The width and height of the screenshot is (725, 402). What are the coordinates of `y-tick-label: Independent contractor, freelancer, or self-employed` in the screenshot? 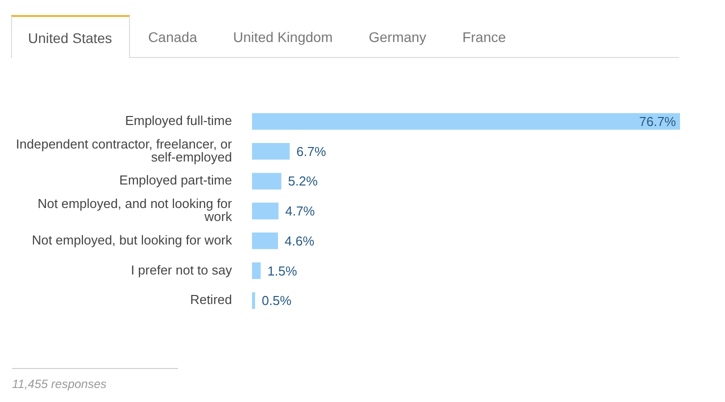 It's located at (124, 150).